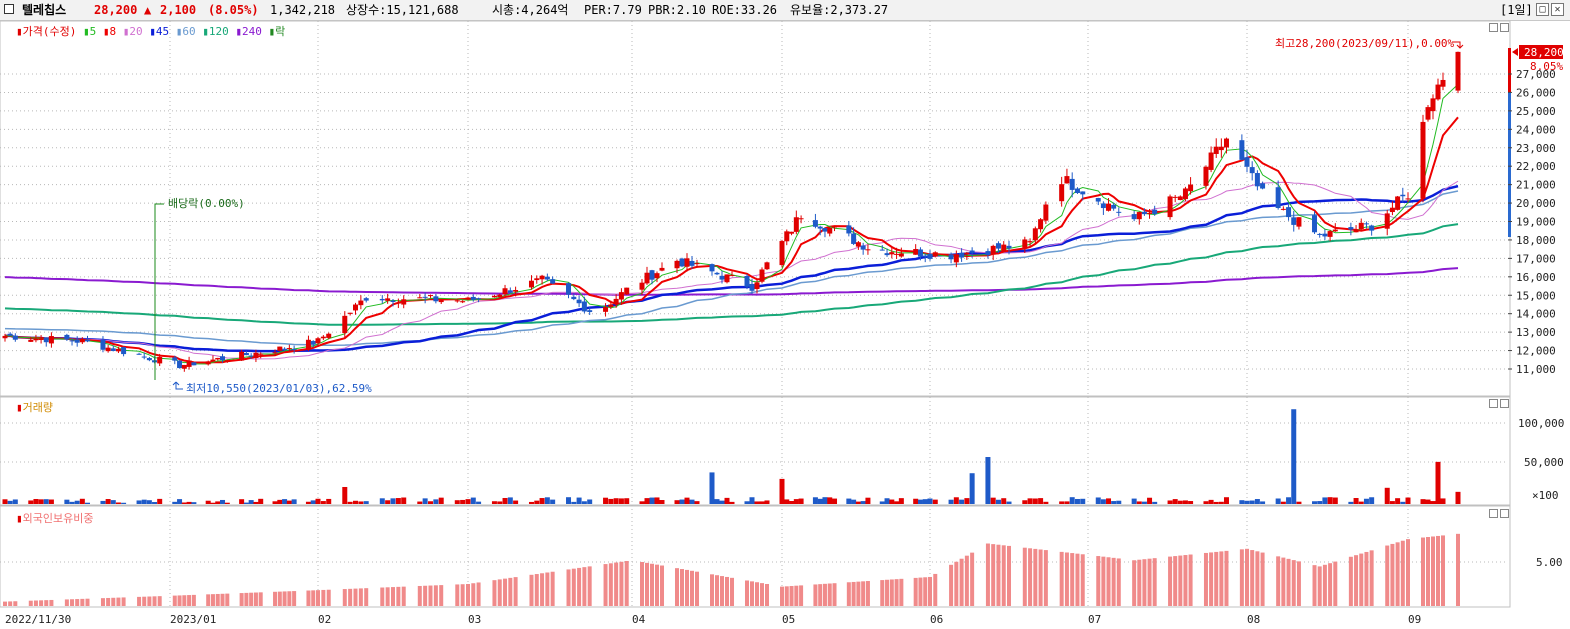 This screenshot has height=629, width=1570. I want to click on legend-ma240: 240, so click(251, 31).